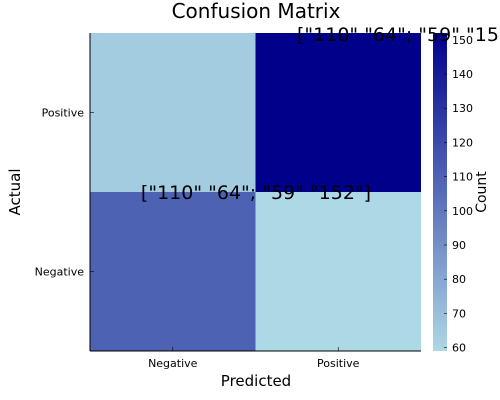  I want to click on colorbar-tick-label: 140, so click(462, 74).